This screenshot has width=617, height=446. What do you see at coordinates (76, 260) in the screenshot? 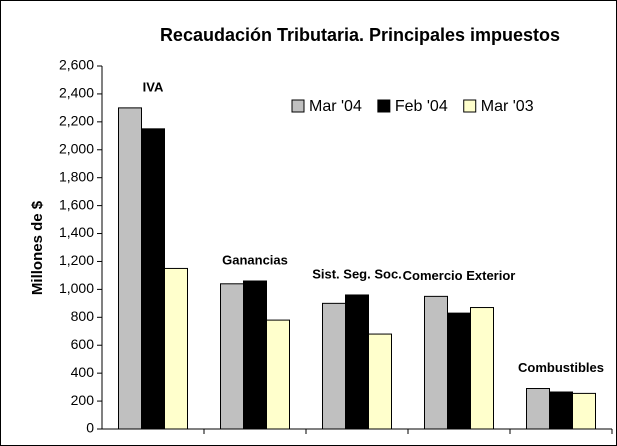
I see `y-tick-label: 1,200` at bounding box center [76, 260].